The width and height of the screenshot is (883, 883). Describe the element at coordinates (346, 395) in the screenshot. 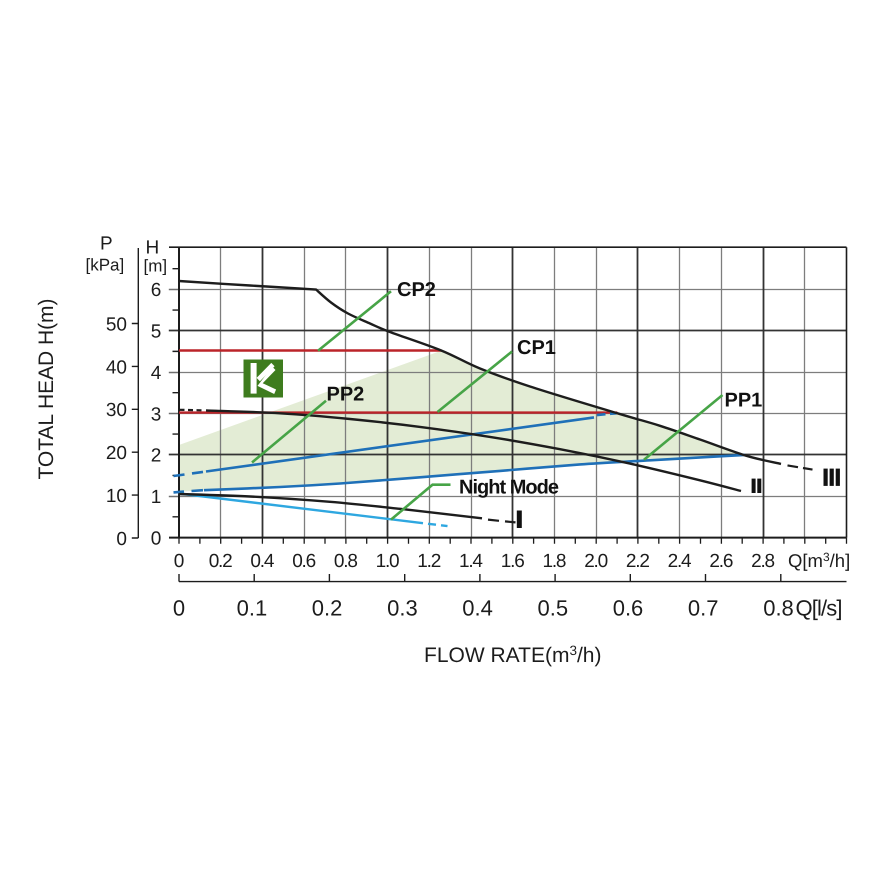

I see `svg-text: PP2` at that location.